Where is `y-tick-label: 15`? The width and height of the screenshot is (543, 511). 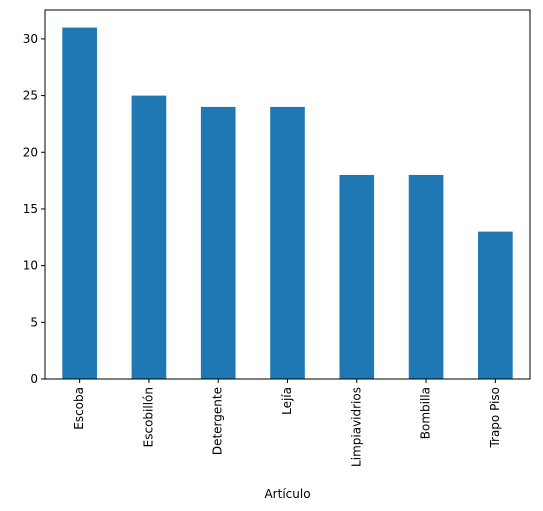
y-tick-label: 15 is located at coordinates (30, 209).